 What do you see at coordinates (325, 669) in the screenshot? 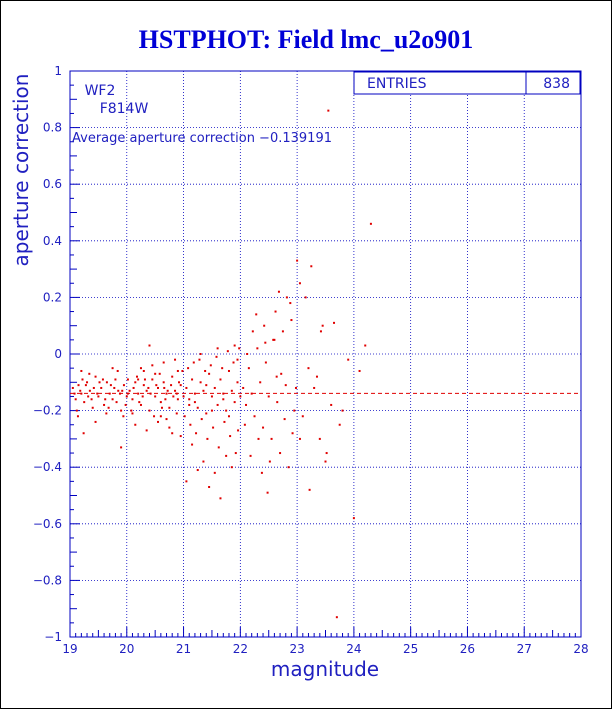
I see `x-axis-label: magnitude` at bounding box center [325, 669].